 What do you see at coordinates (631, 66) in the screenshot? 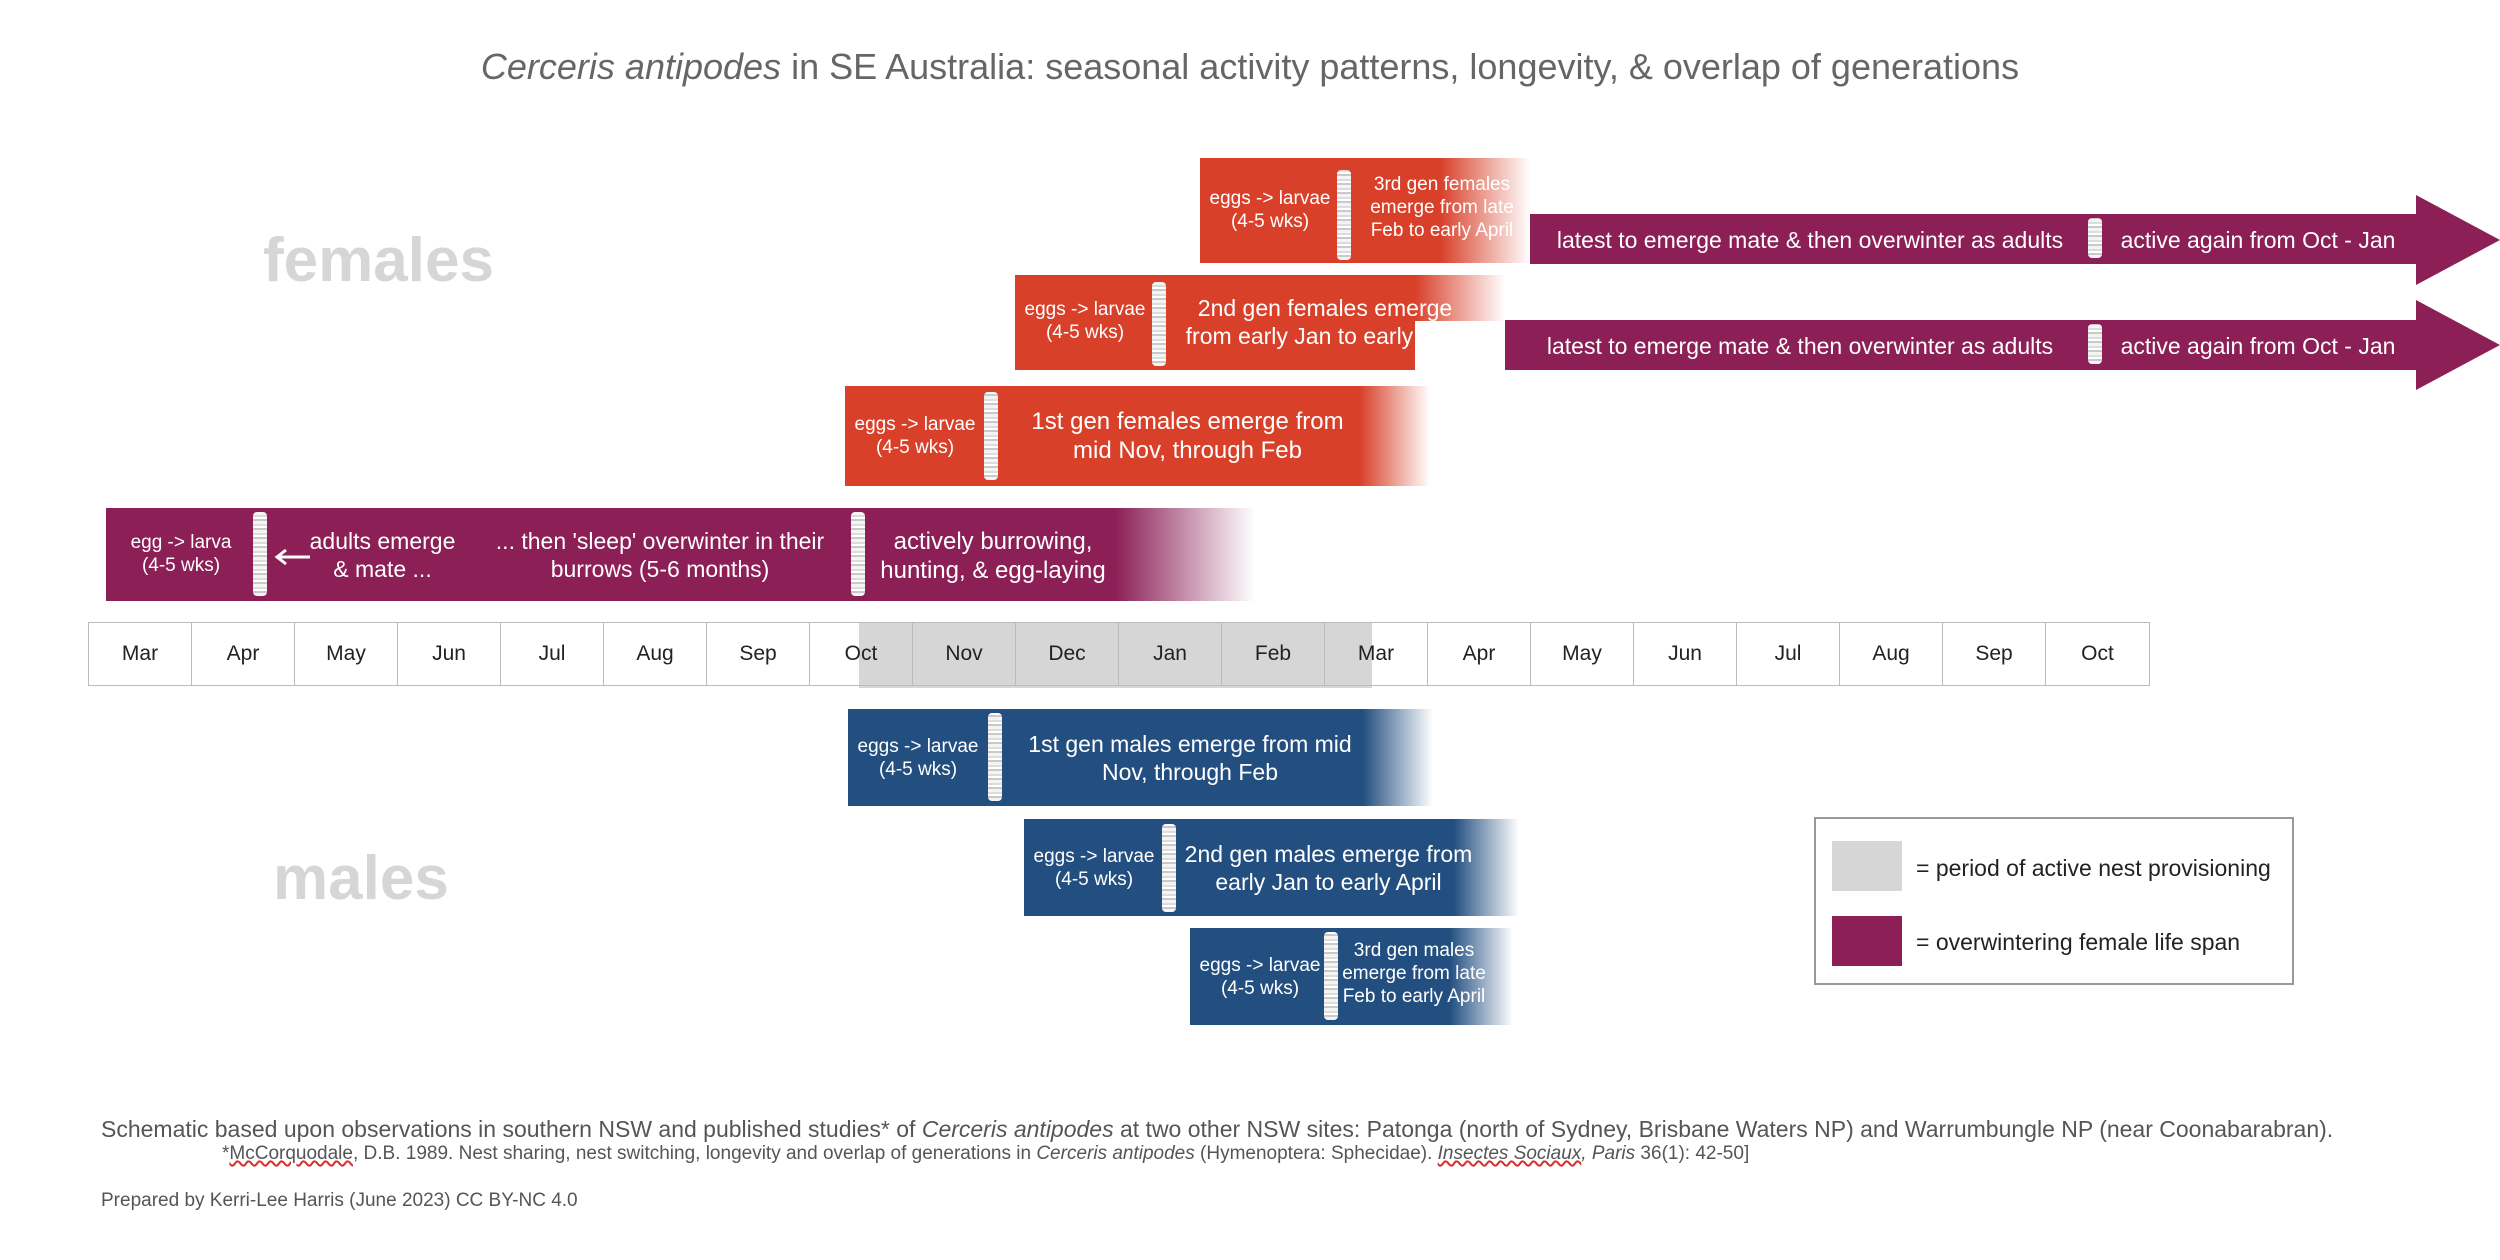
I see `title-species: Cerceris antipodes` at bounding box center [631, 66].